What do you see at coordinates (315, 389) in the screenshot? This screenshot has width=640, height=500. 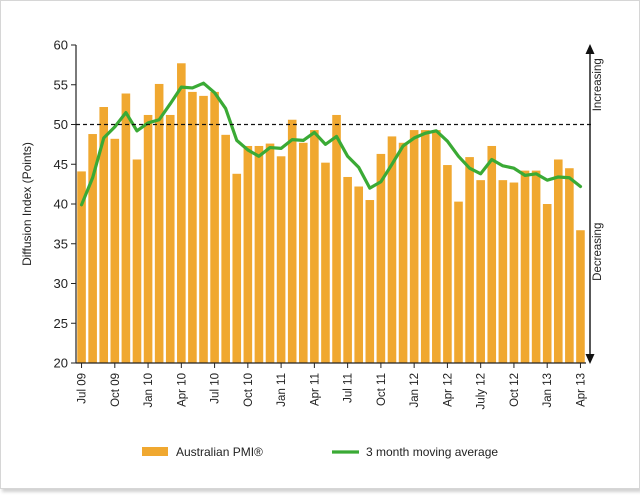 I see `x-tick-label-21: Apr 11` at bounding box center [315, 389].